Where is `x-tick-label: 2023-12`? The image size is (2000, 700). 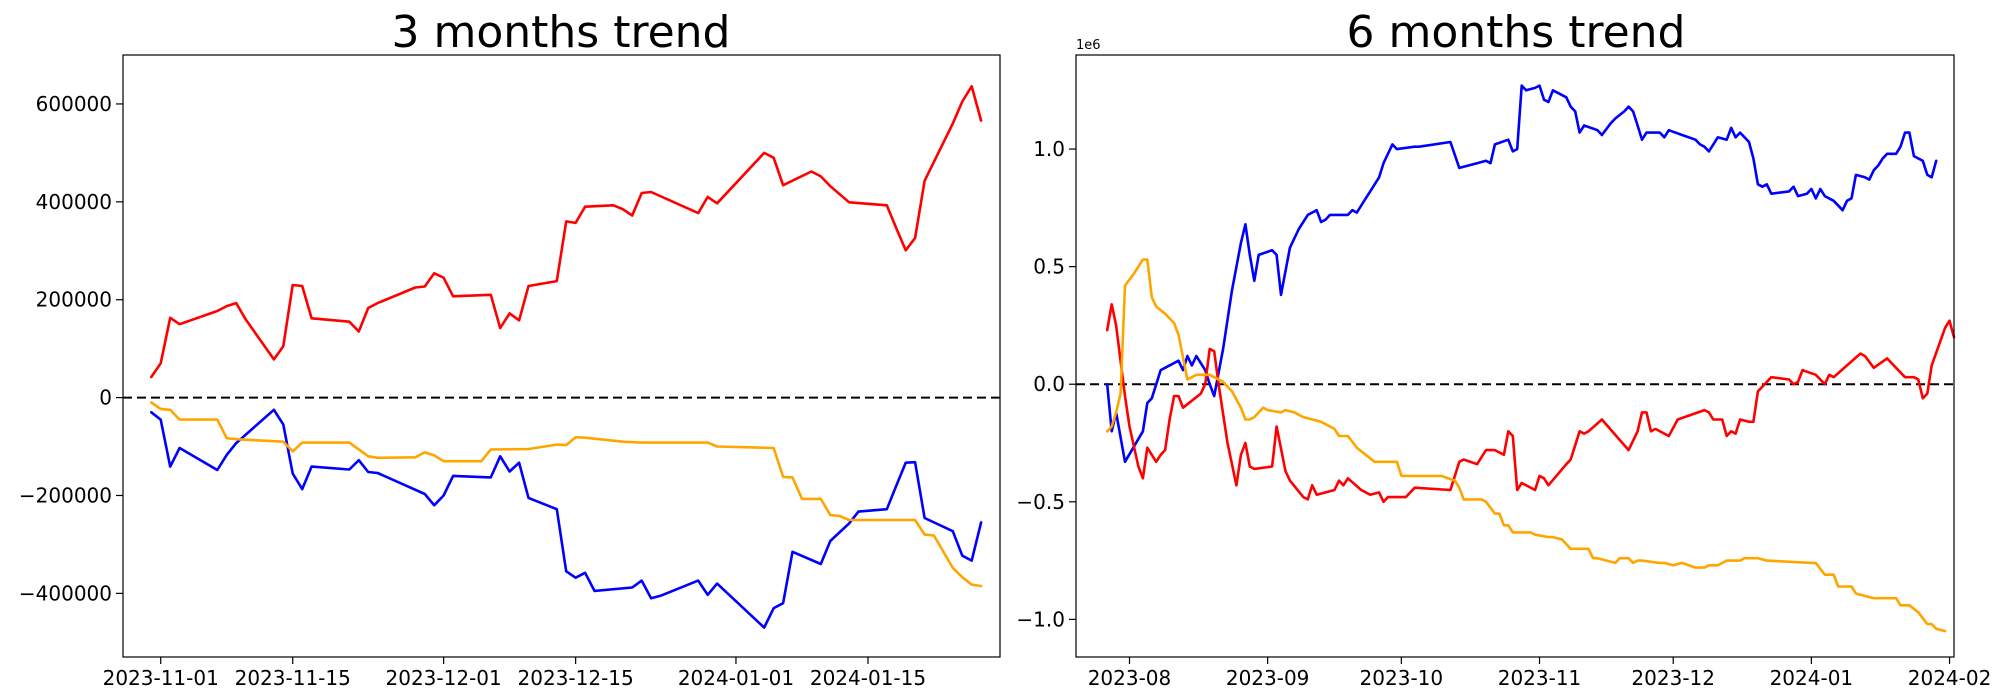
x-tick-label: 2023-12 is located at coordinates (1673, 678).